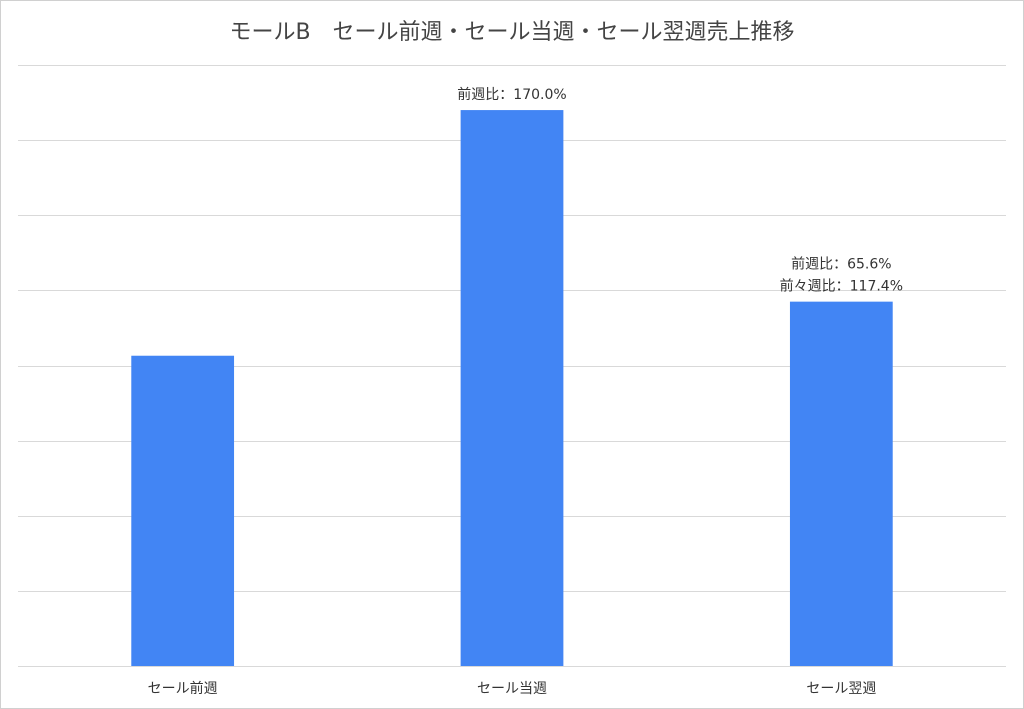 The height and width of the screenshot is (709, 1024). Describe the element at coordinates (511, 94) in the screenshot. I see `bar-annotation: 前週比：170.0%` at that location.